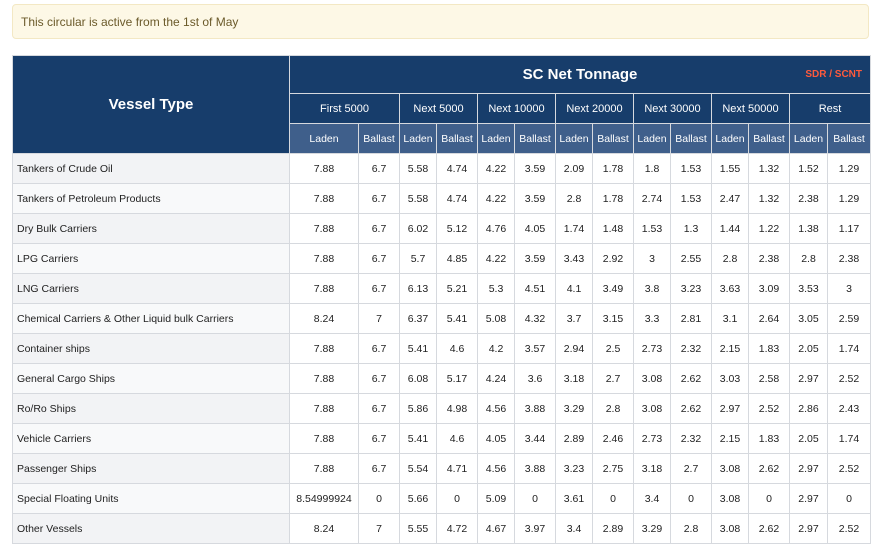 This screenshot has height=559, width=880. What do you see at coordinates (418, 348) in the screenshot?
I see `laden-value-cell: 5.41` at bounding box center [418, 348].